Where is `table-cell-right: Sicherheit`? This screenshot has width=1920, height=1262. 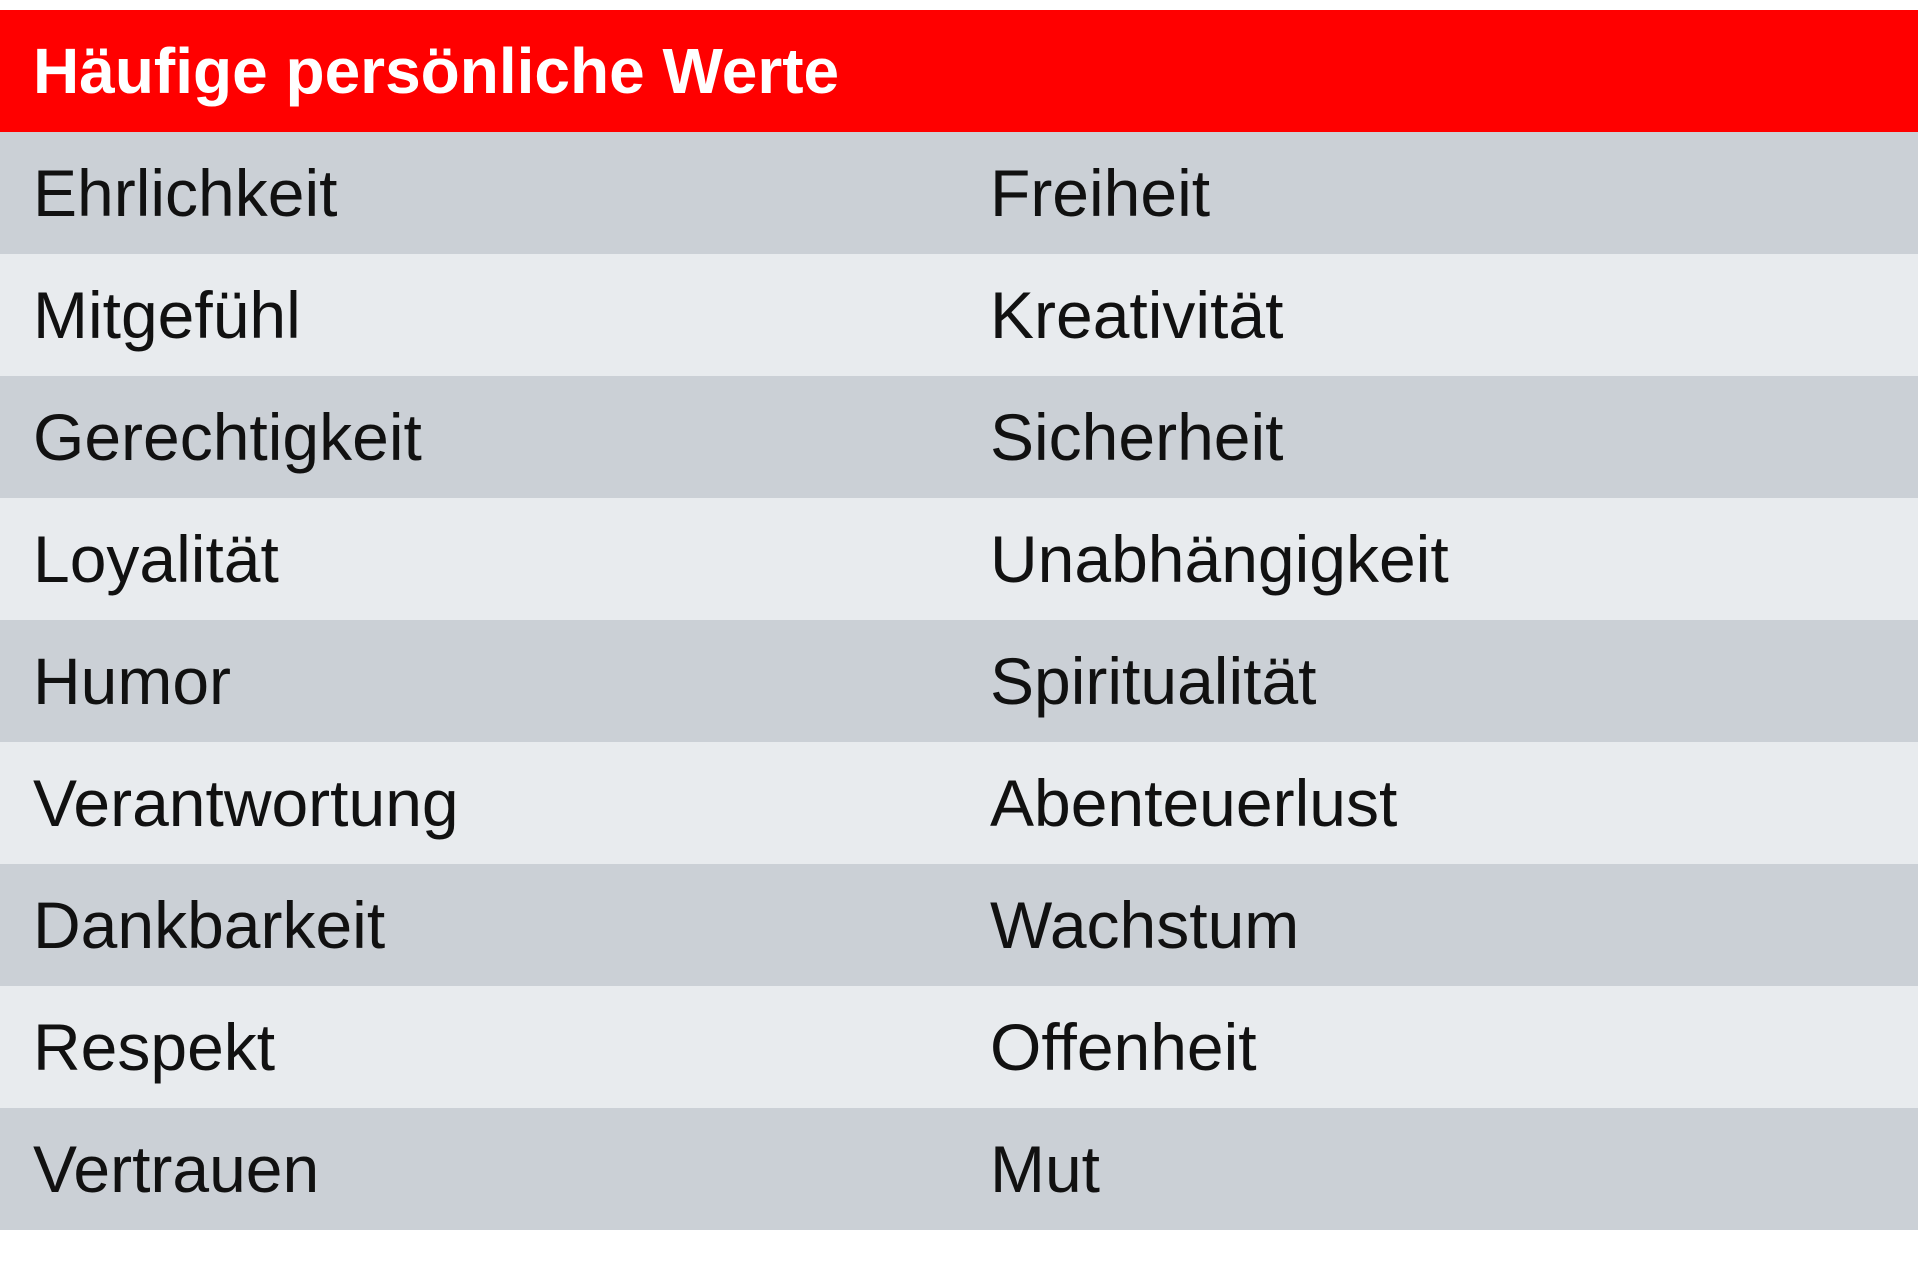
table-cell-right: Sicherheit is located at coordinates (1137, 437).